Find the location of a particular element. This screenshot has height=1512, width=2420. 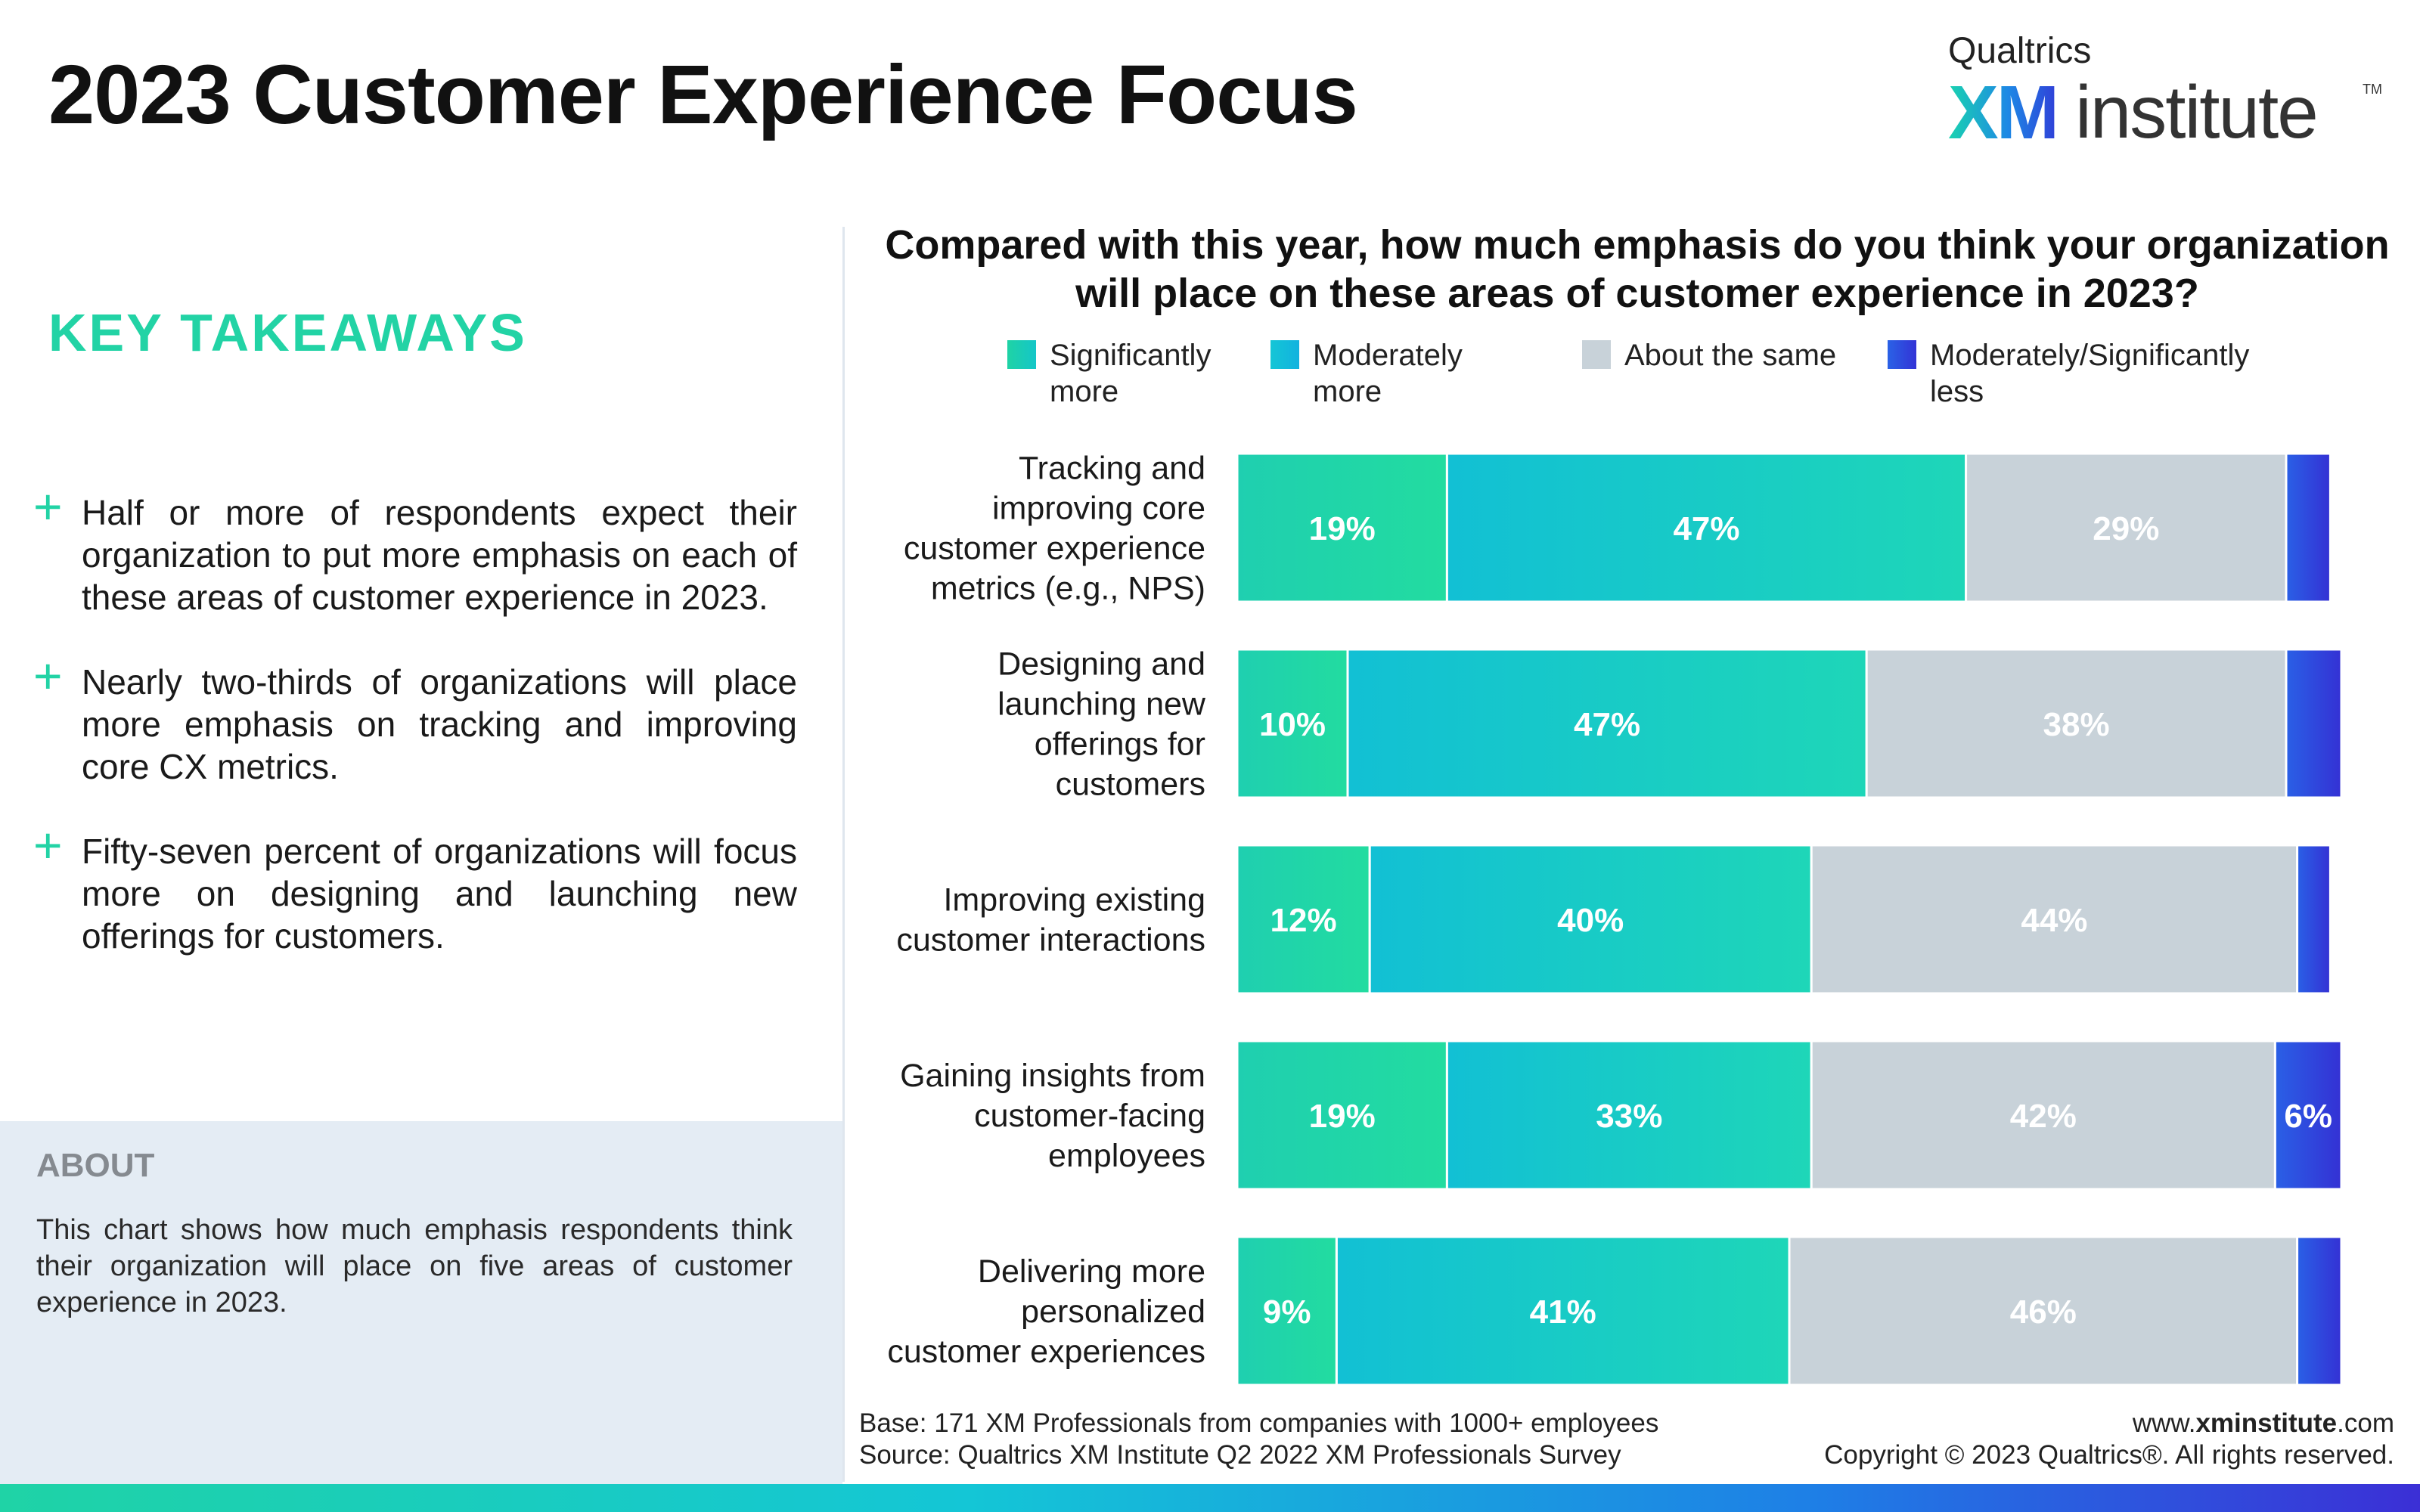

legend-item-less: Moderately/Significantly less is located at coordinates (2099, 373).